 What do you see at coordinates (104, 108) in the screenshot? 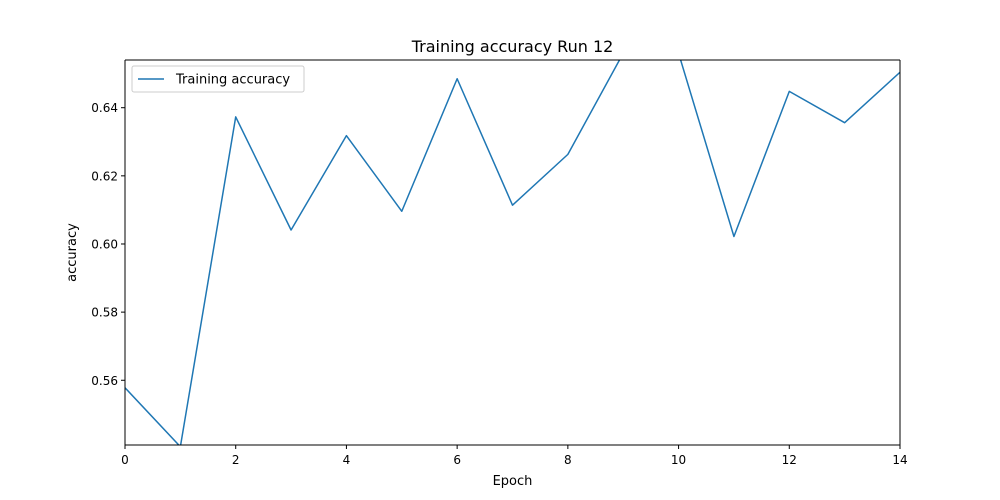
I see `y-tick-label: 0.64` at bounding box center [104, 108].